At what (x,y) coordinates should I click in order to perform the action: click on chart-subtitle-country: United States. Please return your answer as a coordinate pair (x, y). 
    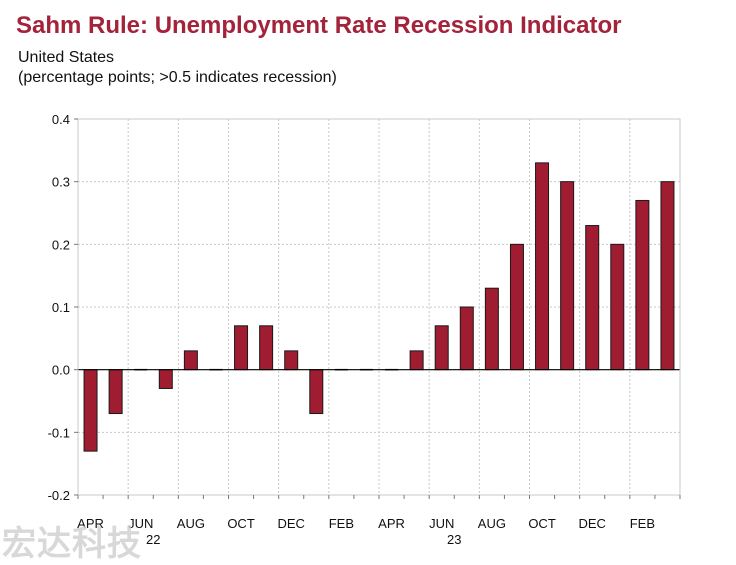
    Looking at the image, I should click on (66, 57).